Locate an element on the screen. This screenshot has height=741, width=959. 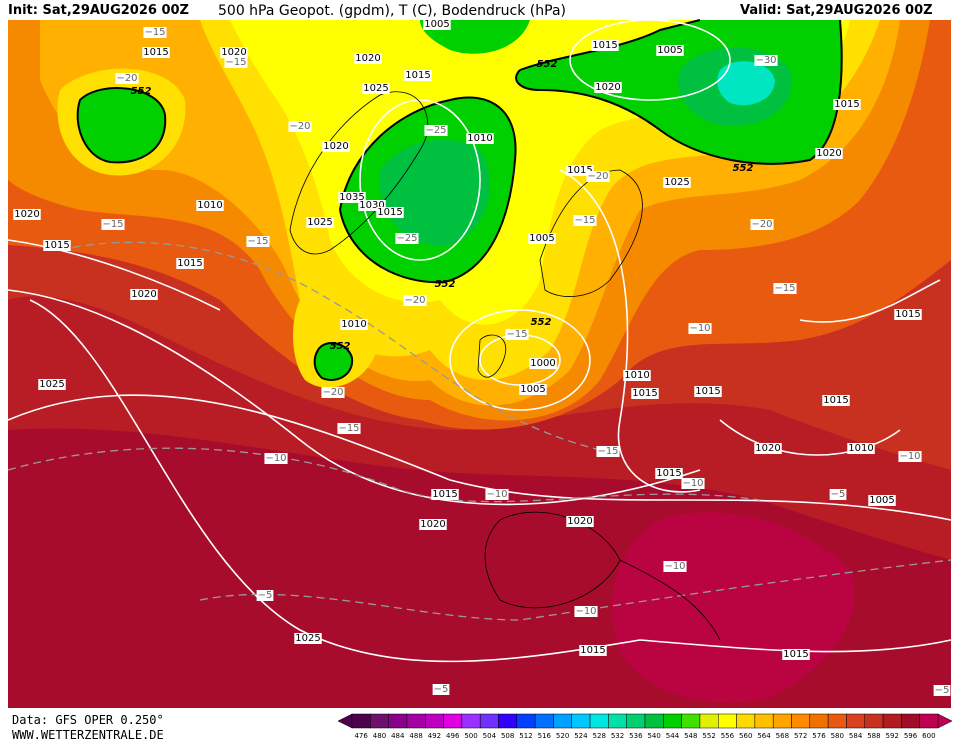
isobar-label: 1010 is located at coordinates (354, 324).